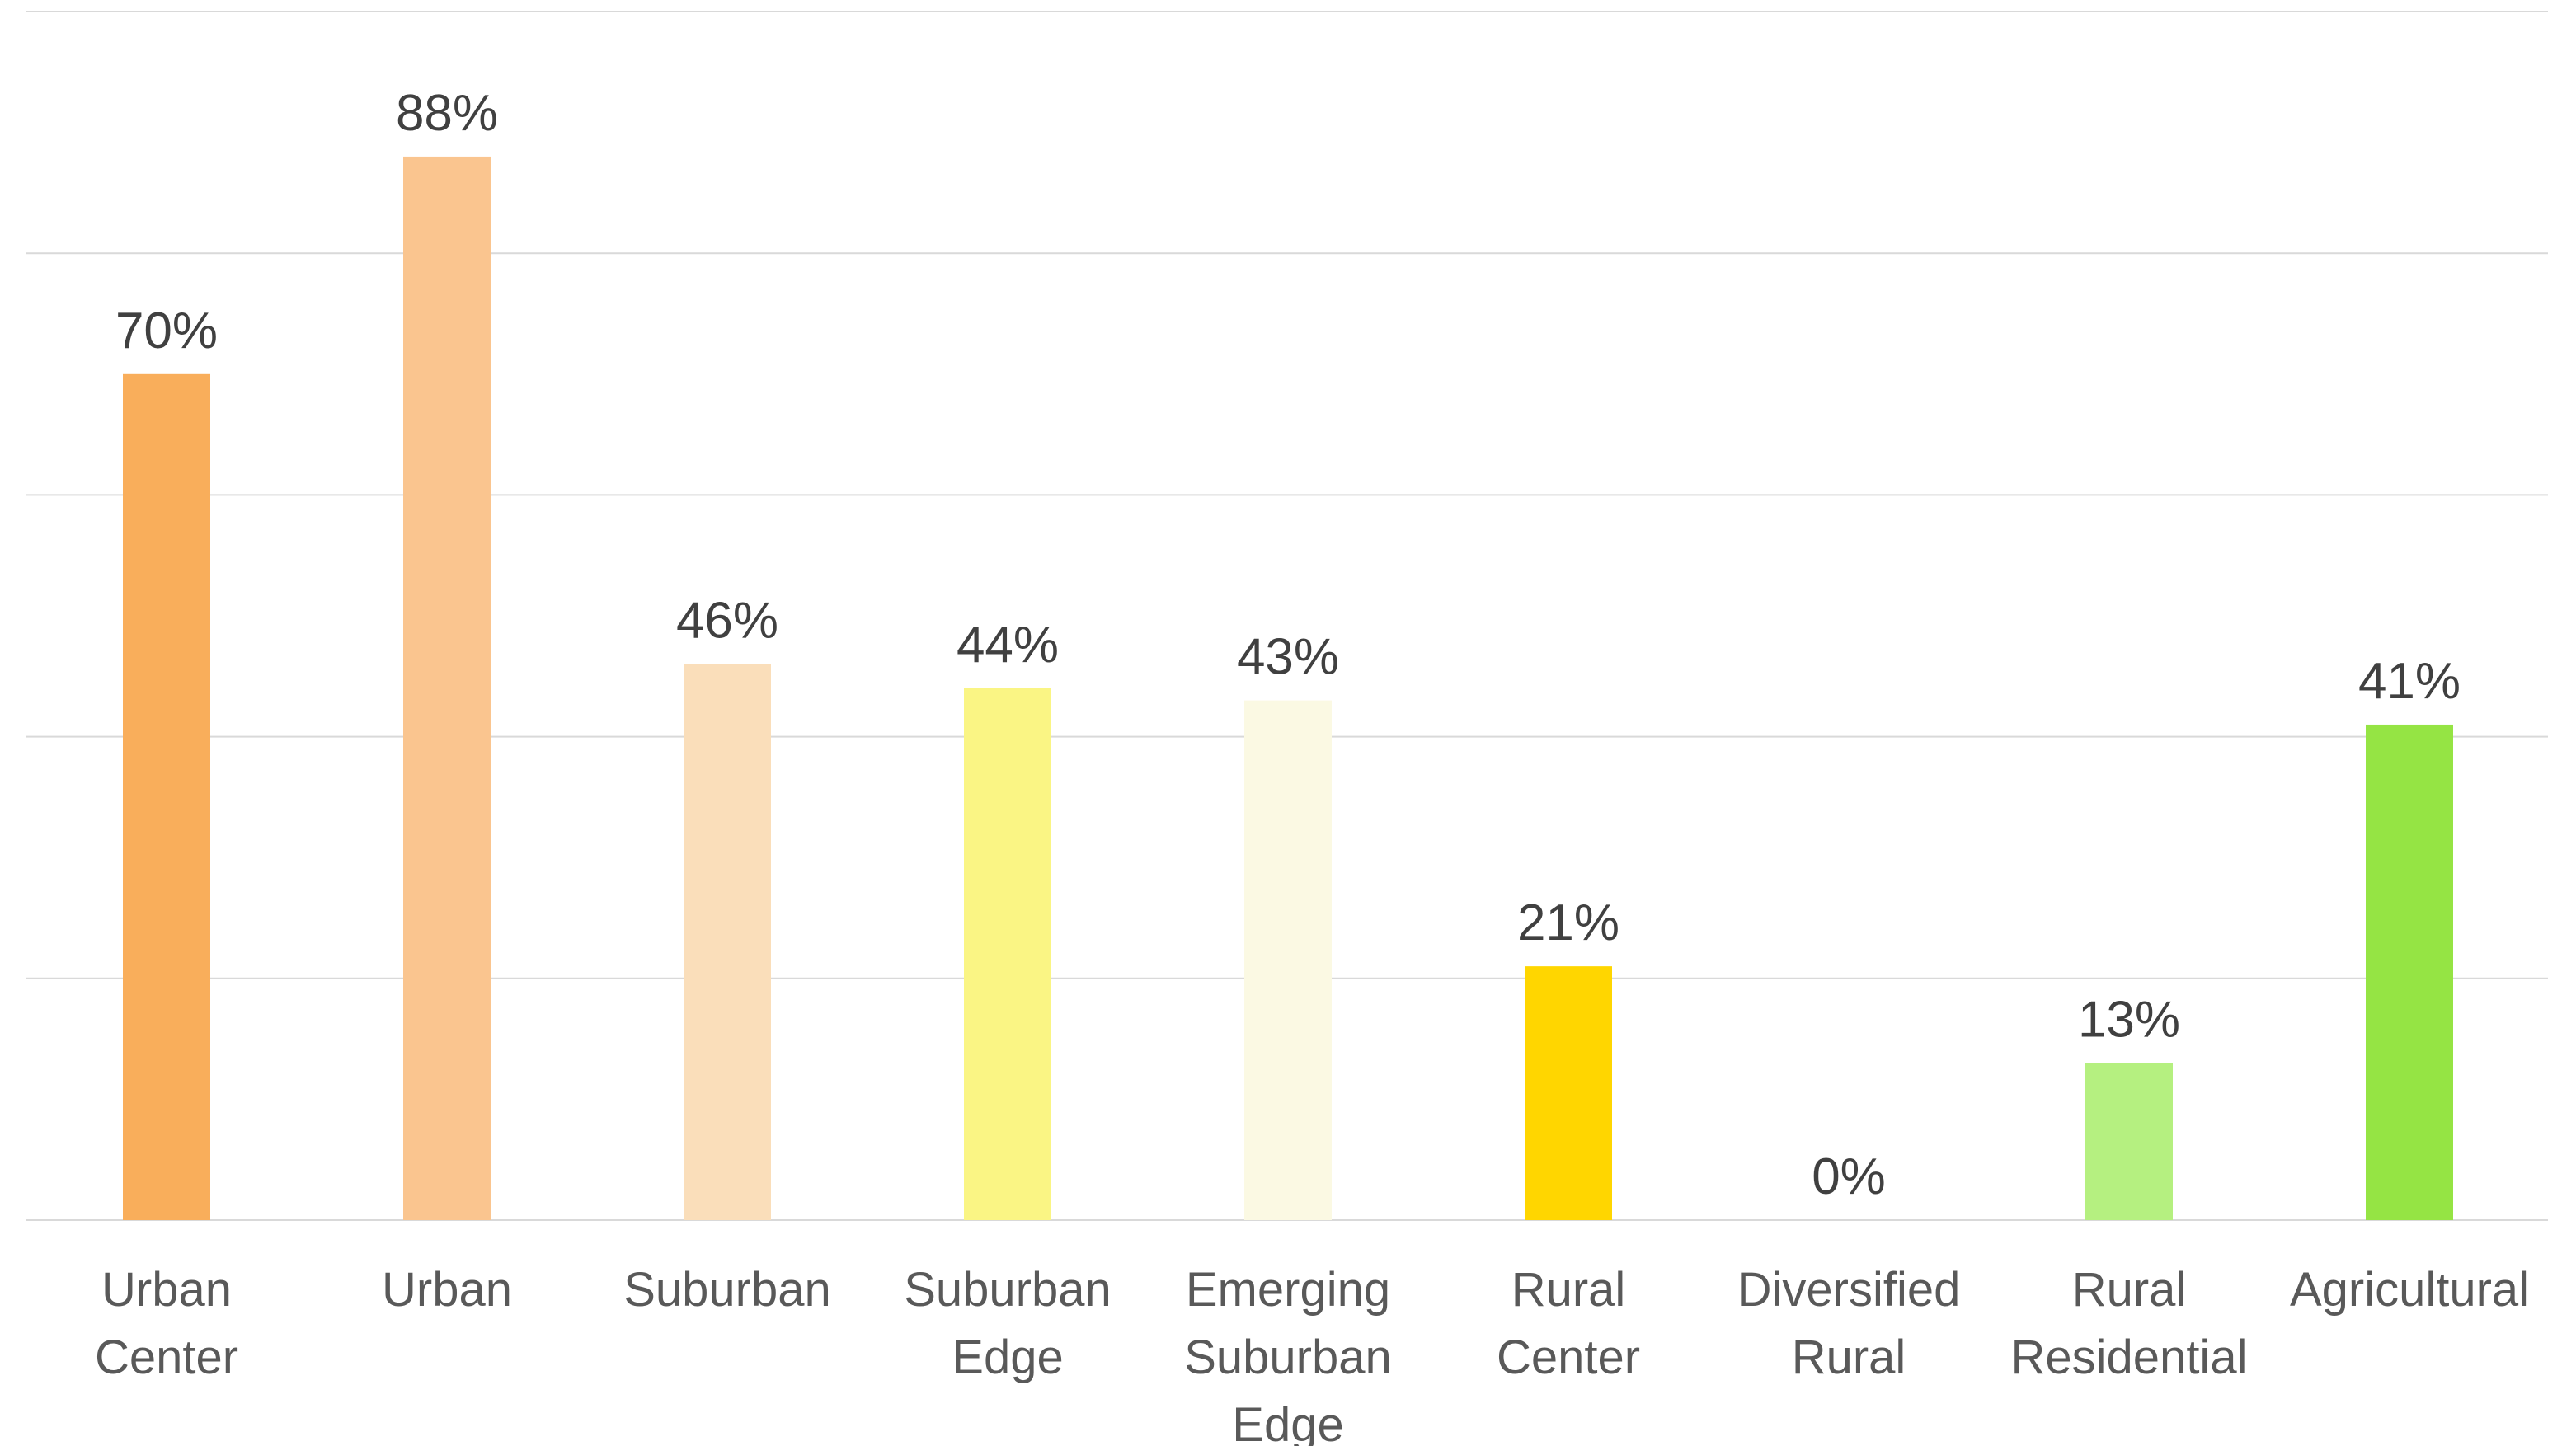  Describe the element at coordinates (1008, 645) in the screenshot. I see `data-label: 44%` at that location.